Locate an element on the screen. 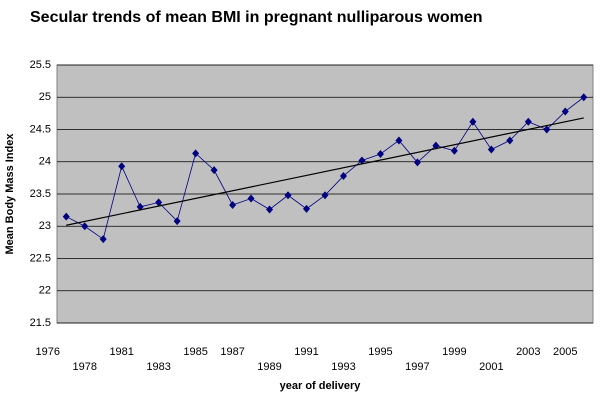 The width and height of the screenshot is (600, 404). x-tick-label: 1997 is located at coordinates (417, 367).